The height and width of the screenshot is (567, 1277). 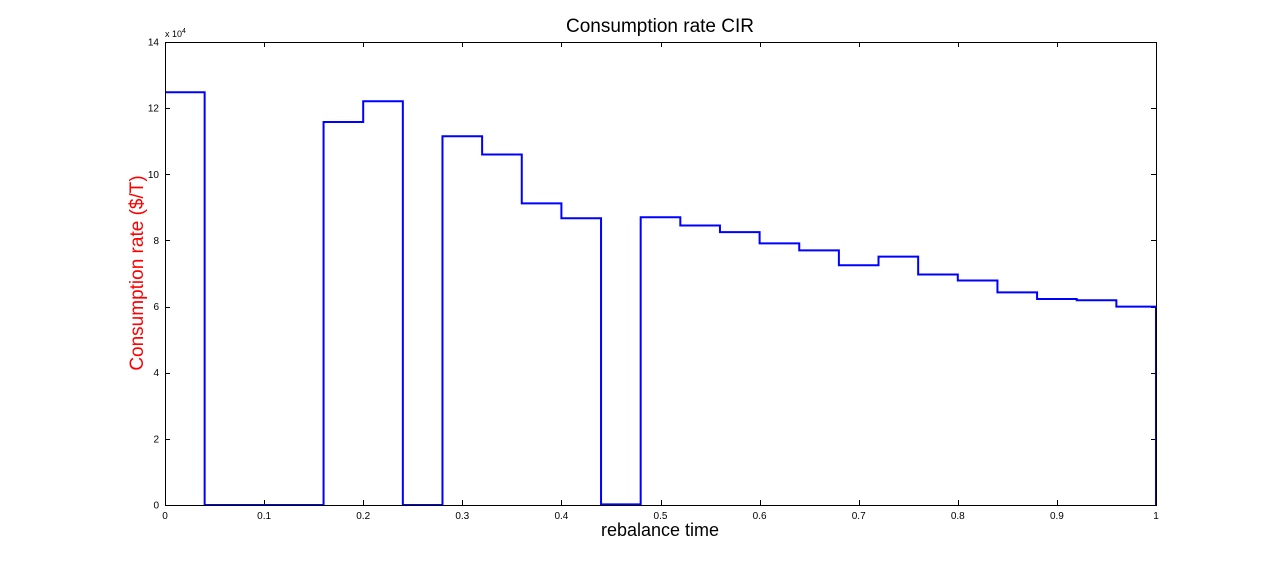 What do you see at coordinates (760, 516) in the screenshot?
I see `x-tick-label: 0.6` at bounding box center [760, 516].